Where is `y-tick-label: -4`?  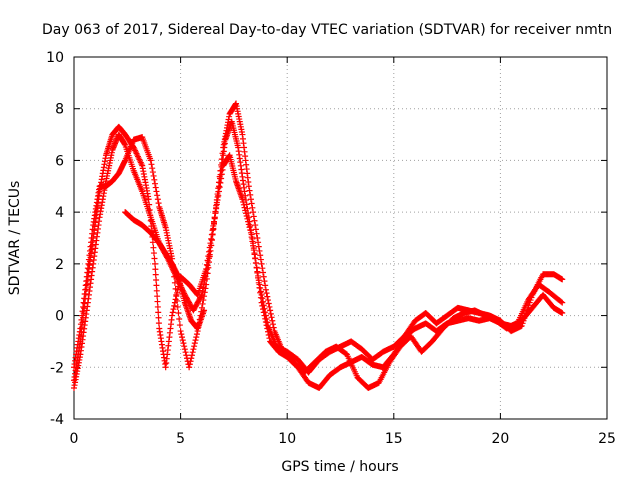 y-tick-label: -4 is located at coordinates (57, 420).